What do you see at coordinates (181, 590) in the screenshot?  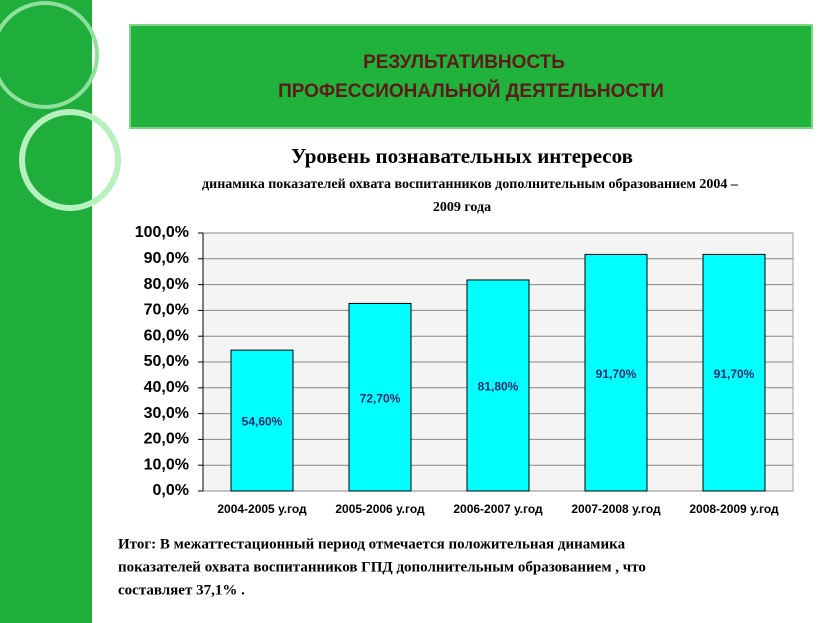 I see `footer-text: составляет 37,1% .` at bounding box center [181, 590].